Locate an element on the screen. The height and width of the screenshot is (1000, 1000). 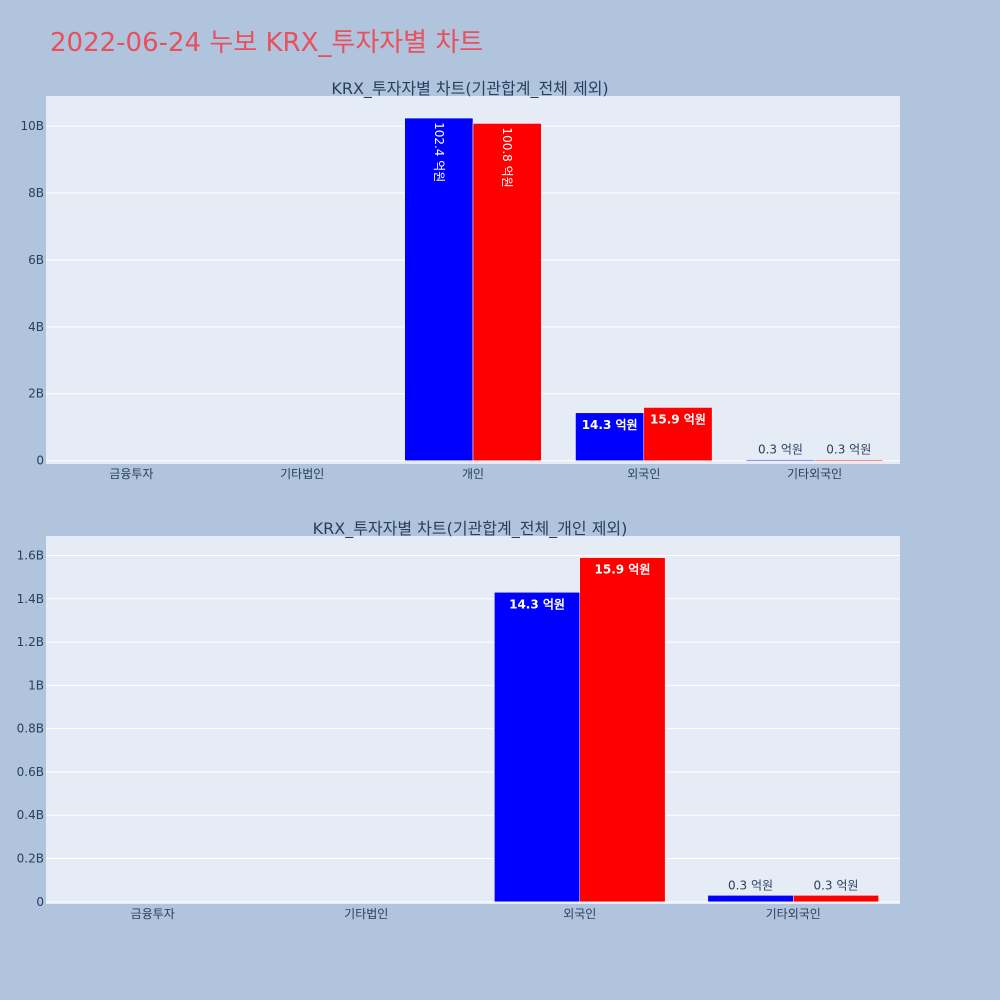
y-tick-label: 0.8B is located at coordinates (30, 729).